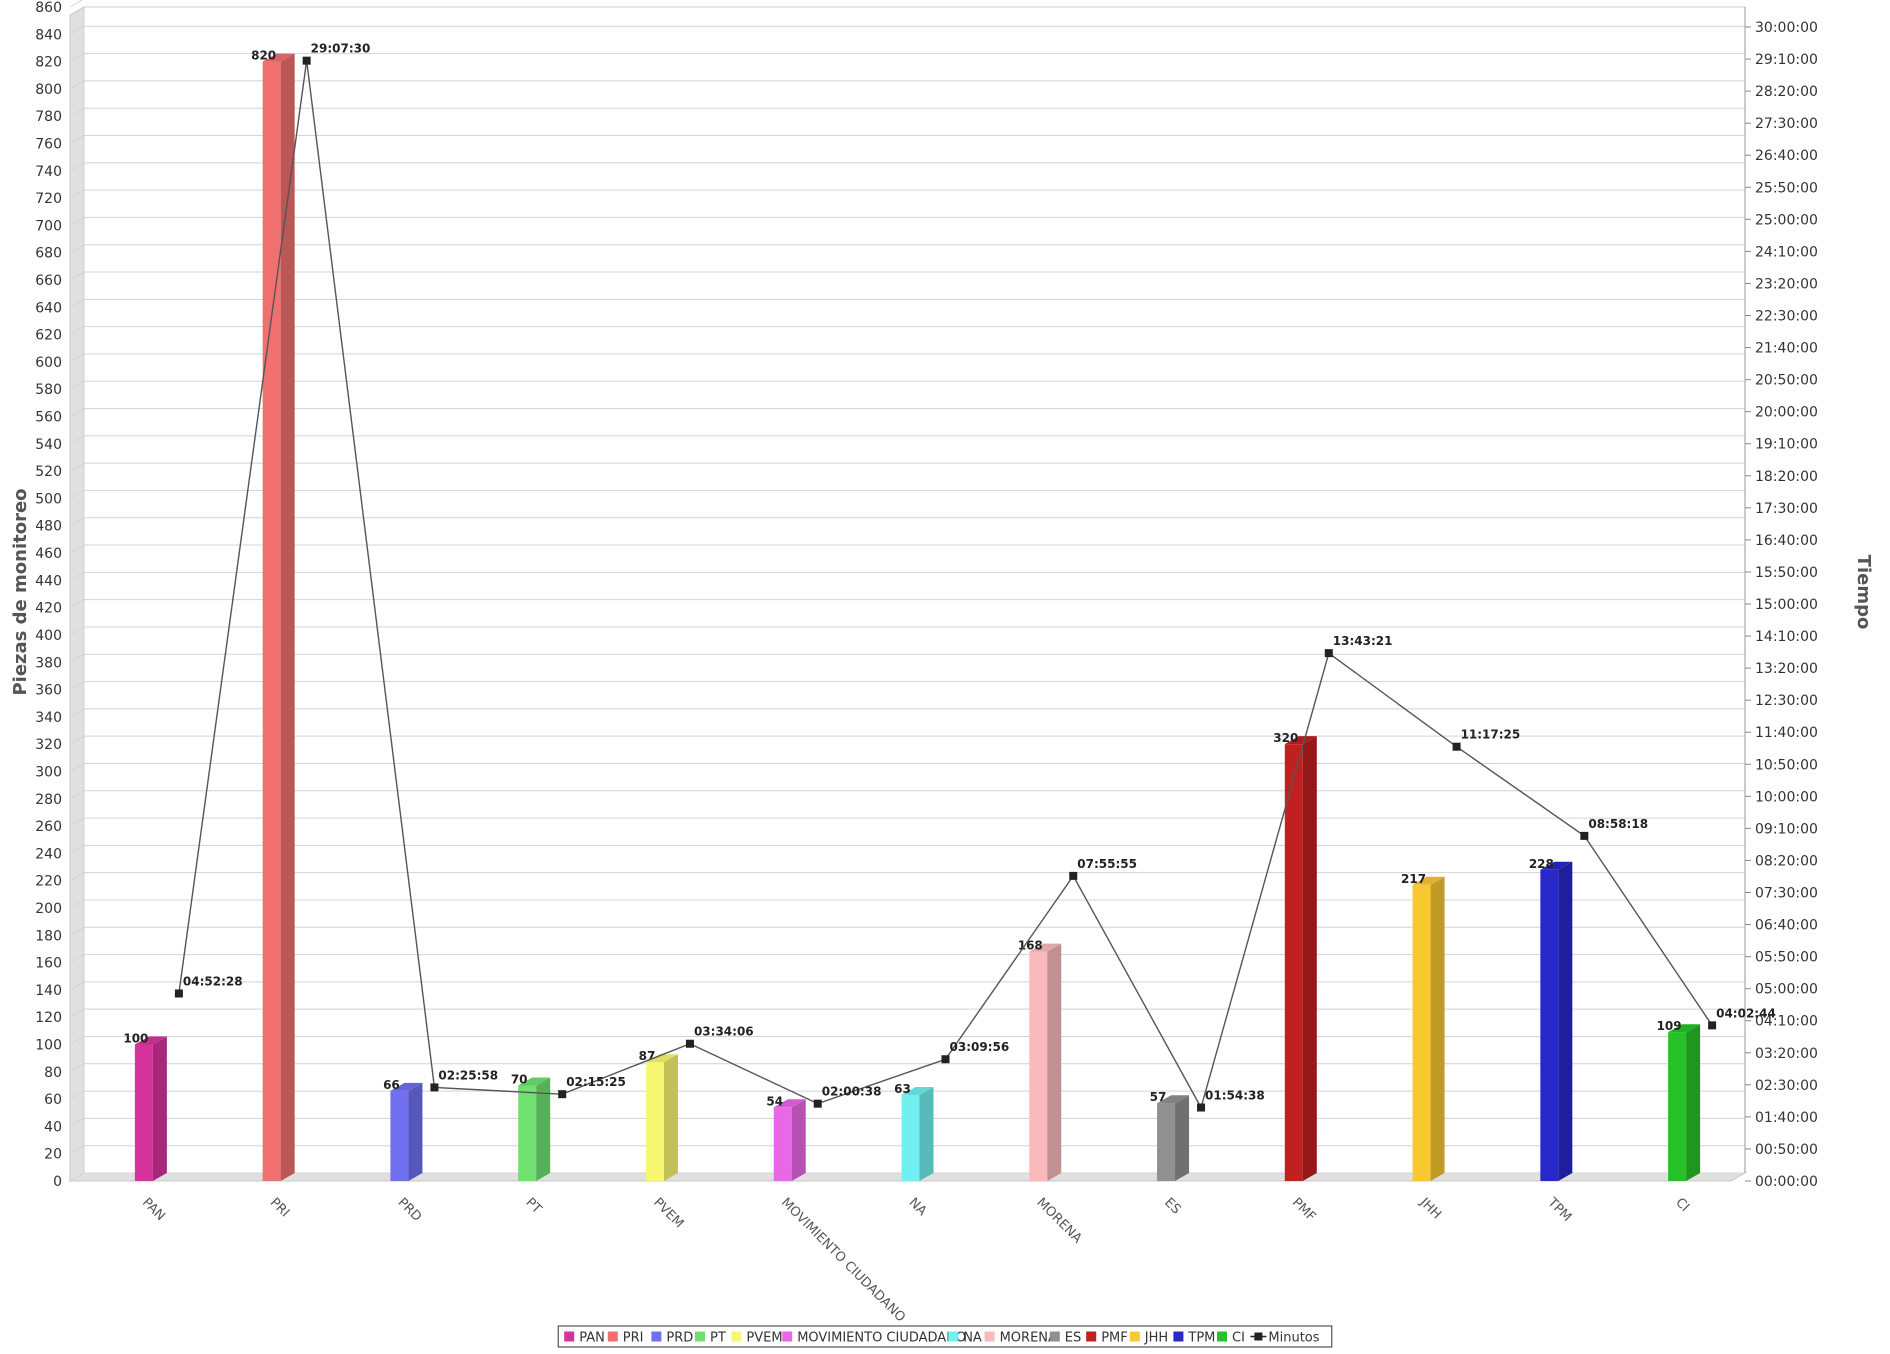 Image resolution: width=1890 pixels, height=1354 pixels. I want to click on y-tick-label: 300, so click(48, 772).